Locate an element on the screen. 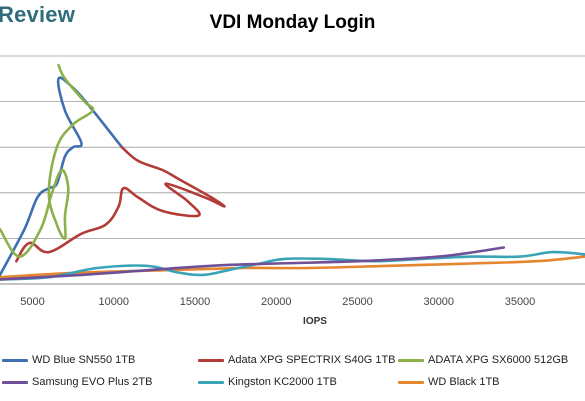 Image resolution: width=585 pixels, height=401 pixels. legend-label: Samsung EVO Plus 2TB is located at coordinates (92, 382).